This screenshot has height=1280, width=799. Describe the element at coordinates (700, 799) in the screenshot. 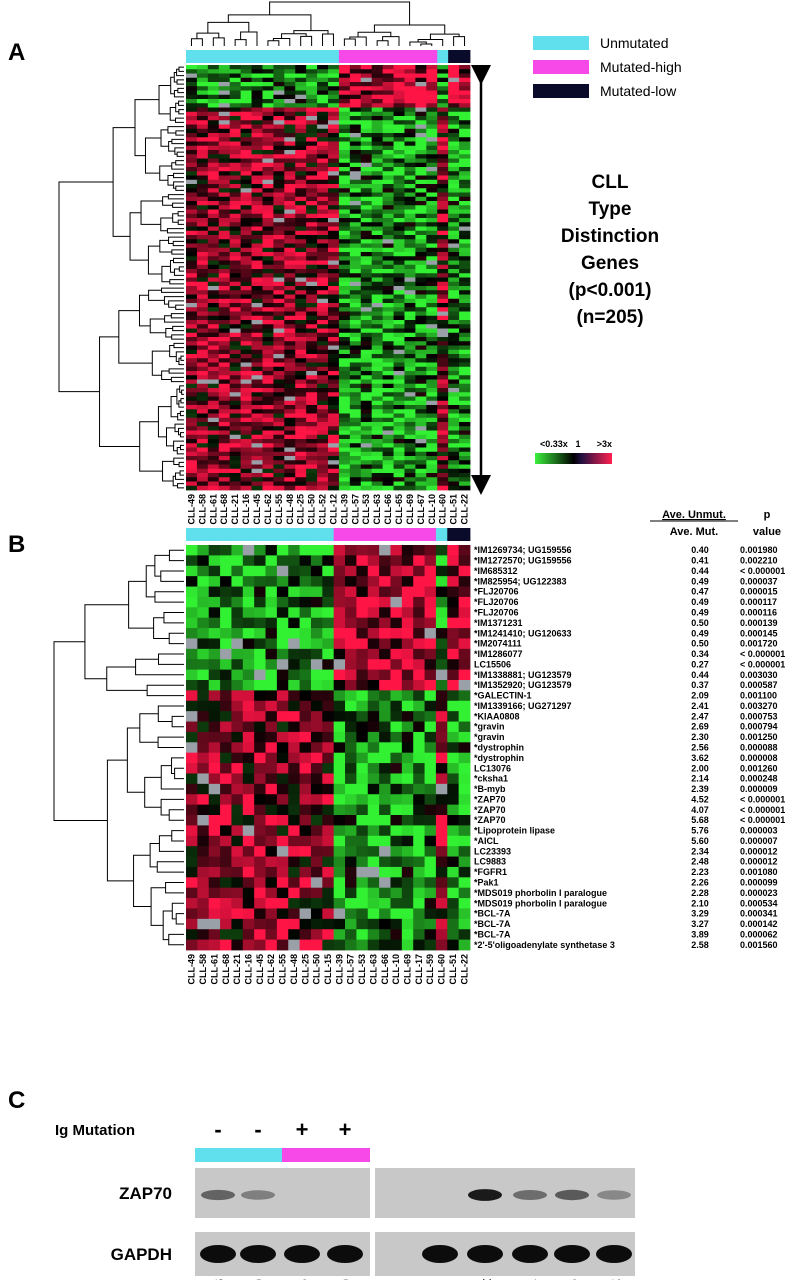

I see `ratio-value: 4.52` at that location.